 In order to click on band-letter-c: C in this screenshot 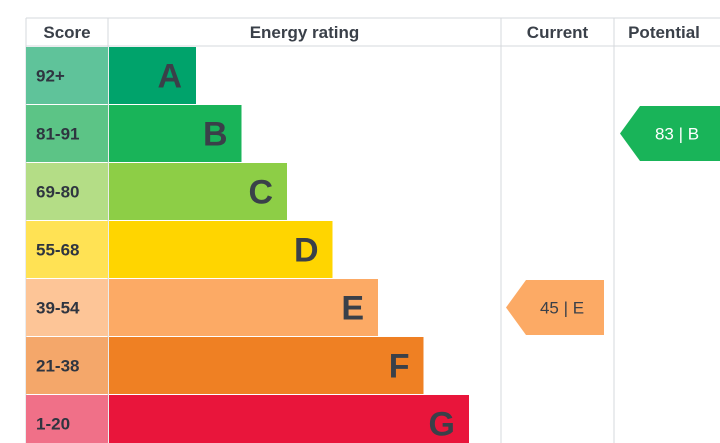, I will do `click(260, 193)`.